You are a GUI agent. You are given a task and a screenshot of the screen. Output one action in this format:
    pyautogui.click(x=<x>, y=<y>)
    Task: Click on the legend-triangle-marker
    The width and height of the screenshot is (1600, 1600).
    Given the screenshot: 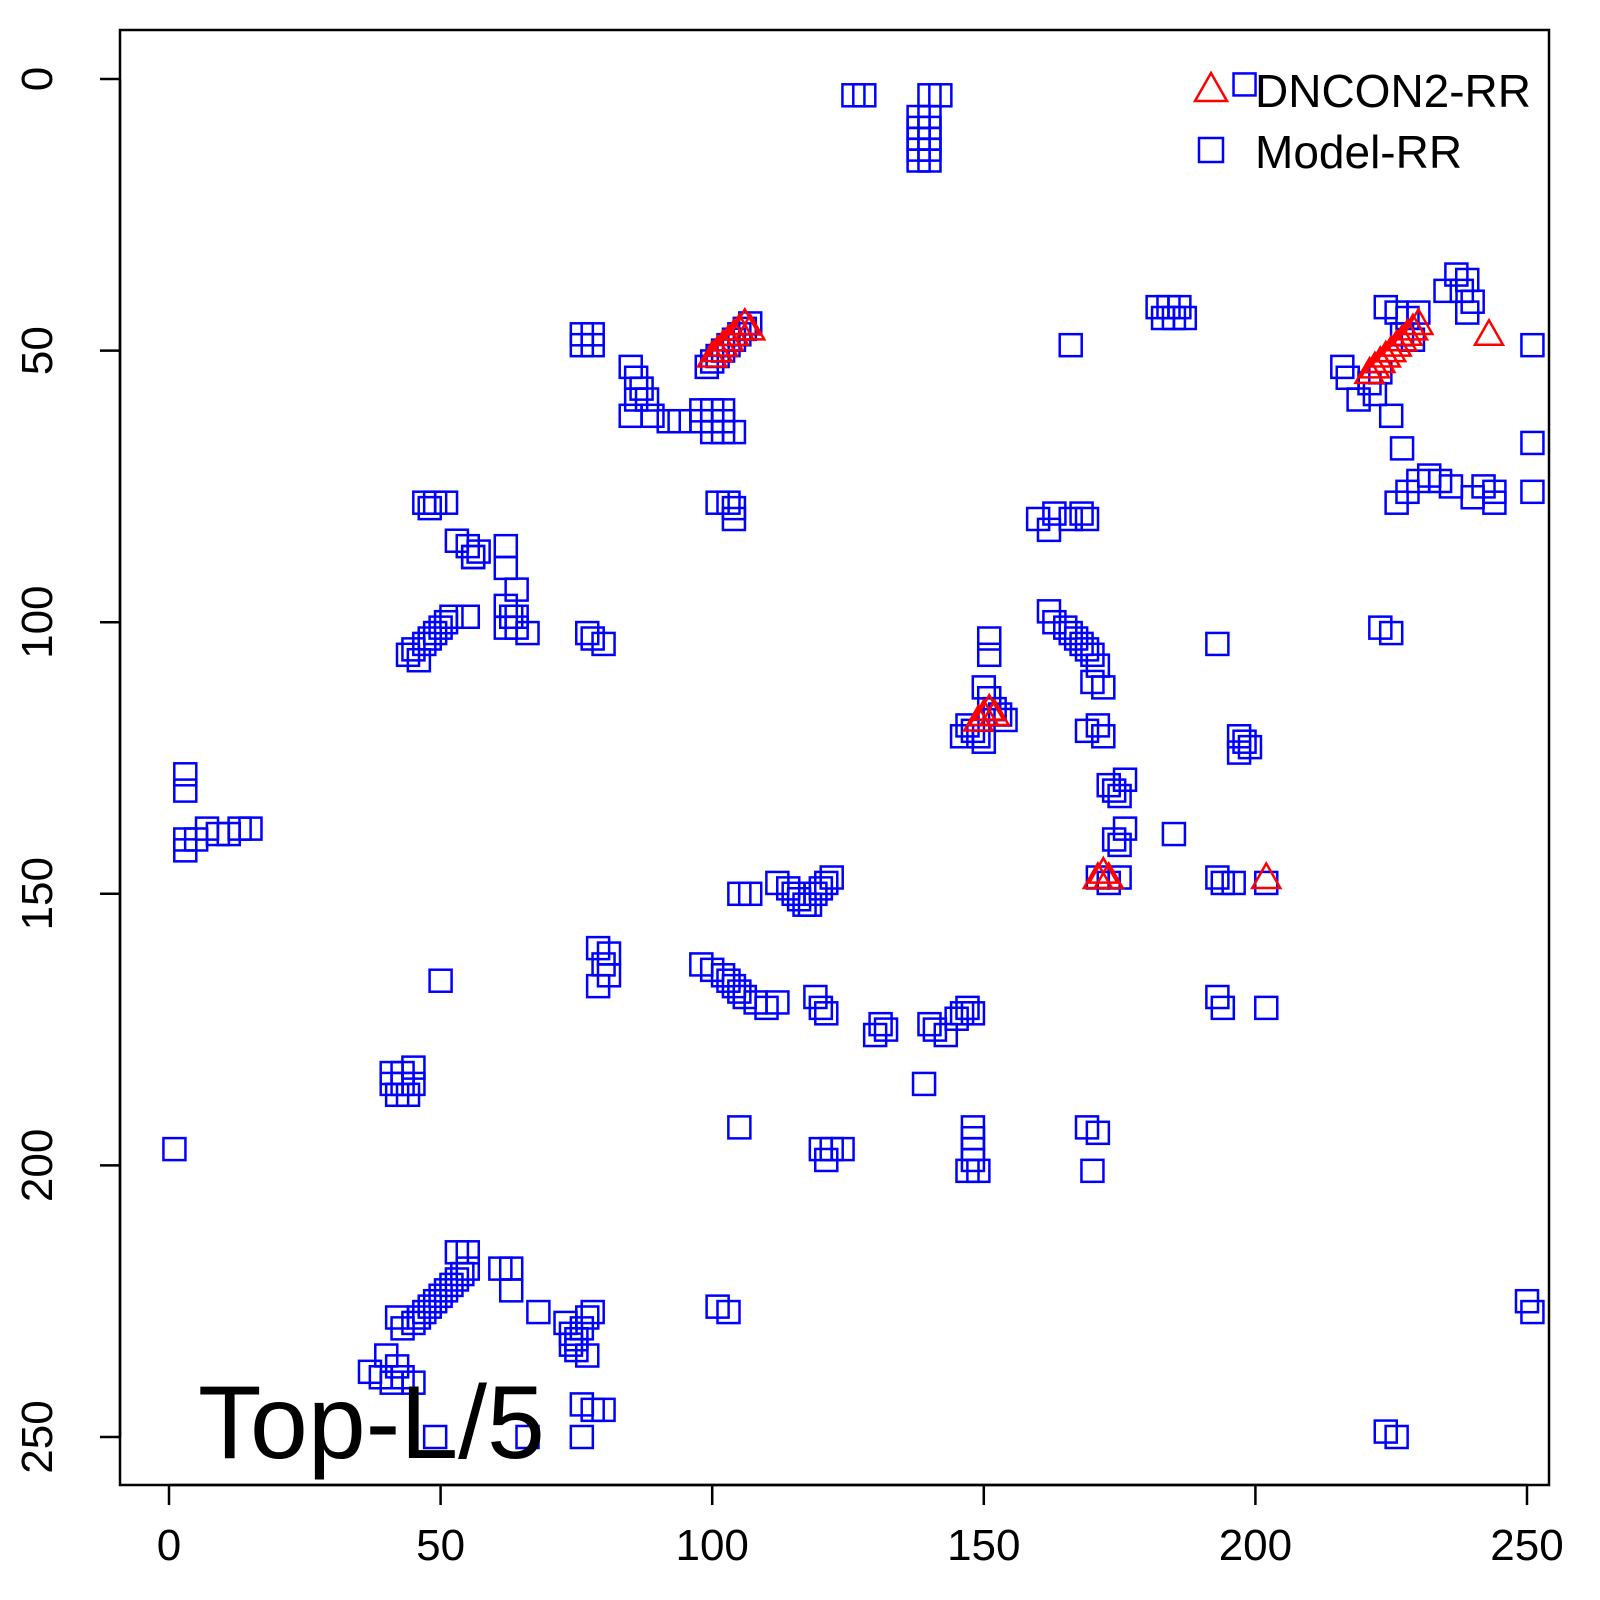 What is the action you would take?
    pyautogui.click(x=1211, y=86)
    